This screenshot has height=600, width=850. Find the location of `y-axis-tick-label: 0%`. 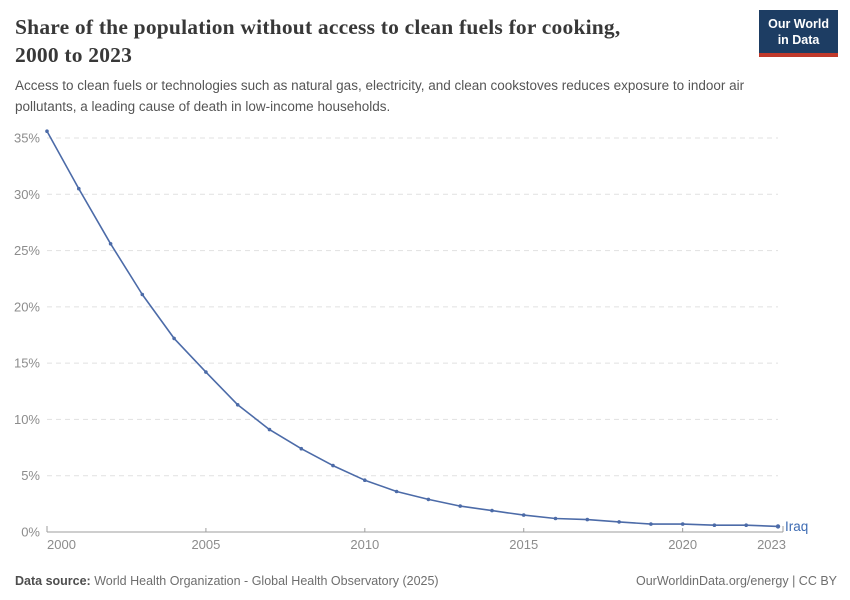

y-axis-tick-label: 0% is located at coordinates (30, 532).